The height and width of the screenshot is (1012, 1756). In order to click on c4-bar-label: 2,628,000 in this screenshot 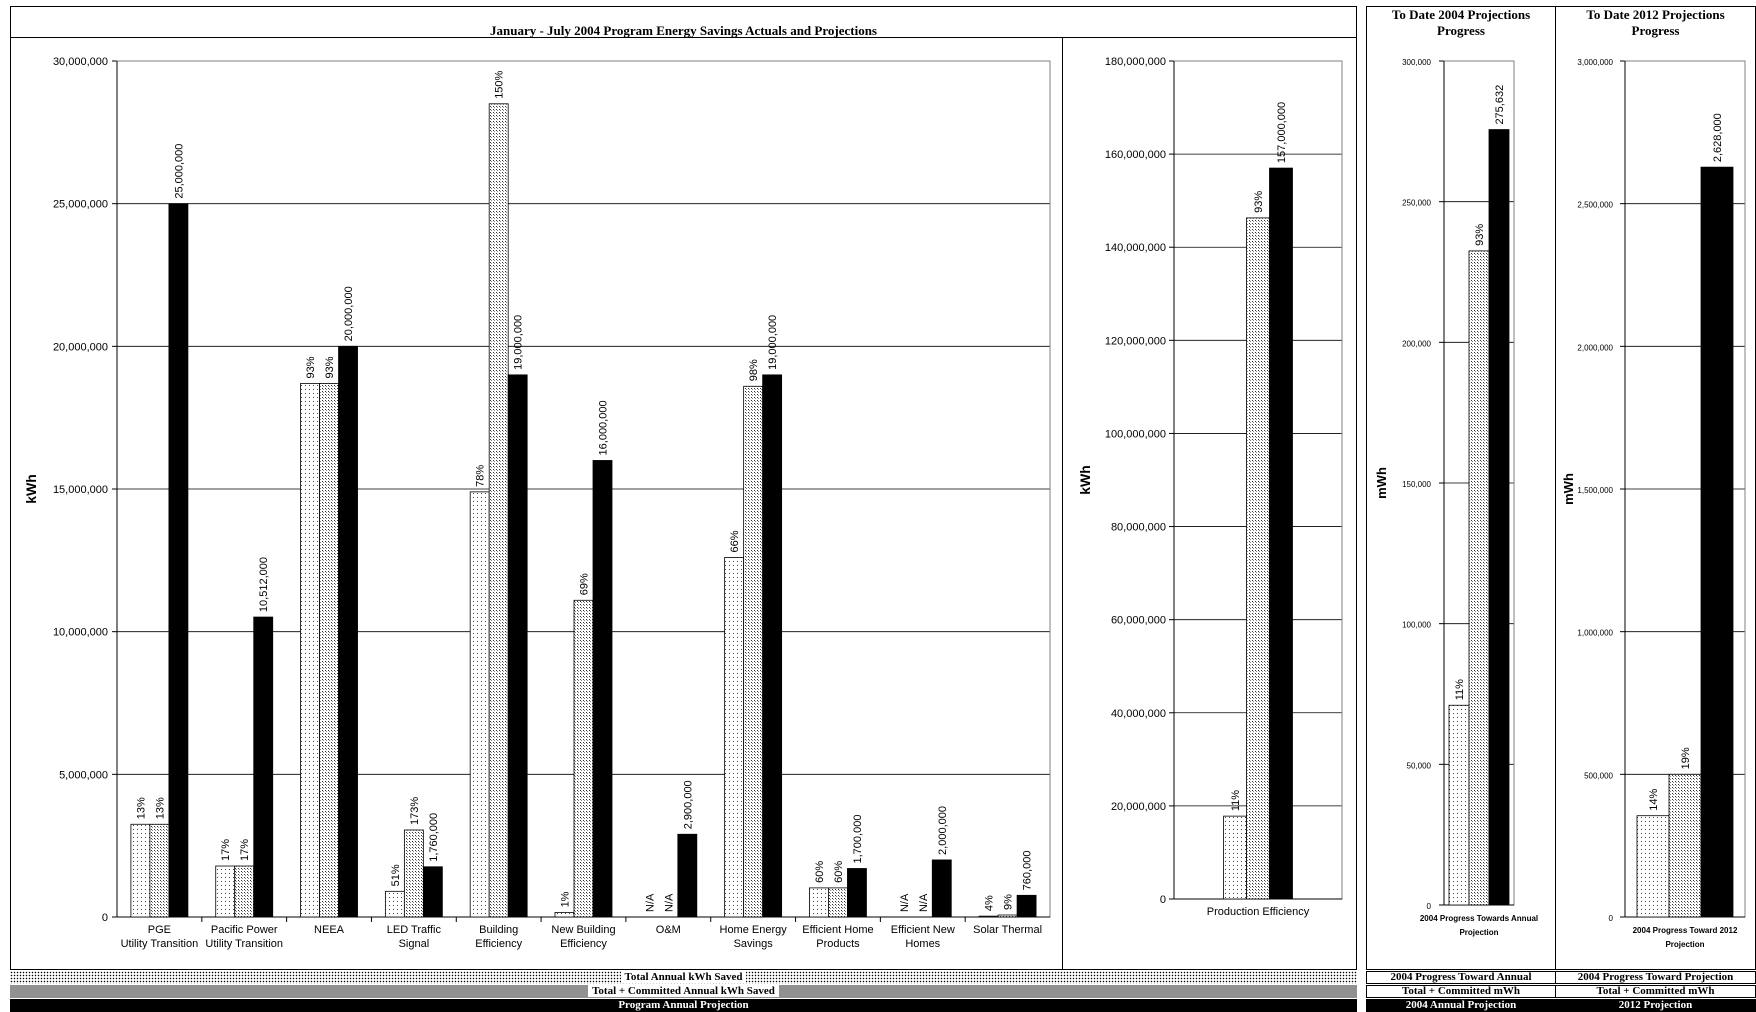, I will do `click(1718, 137)`.